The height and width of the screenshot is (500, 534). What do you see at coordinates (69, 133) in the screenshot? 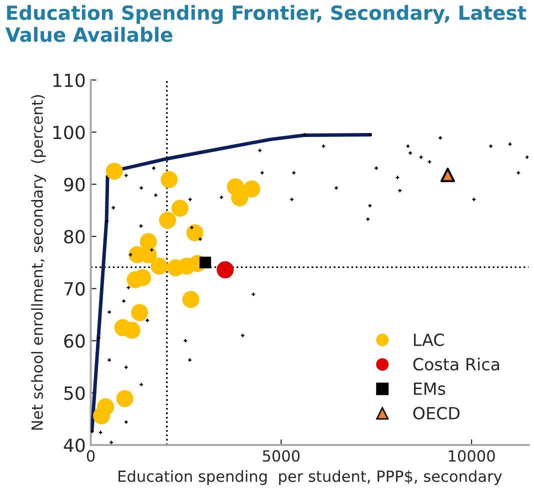
I see `y-tick-label: 100` at bounding box center [69, 133].